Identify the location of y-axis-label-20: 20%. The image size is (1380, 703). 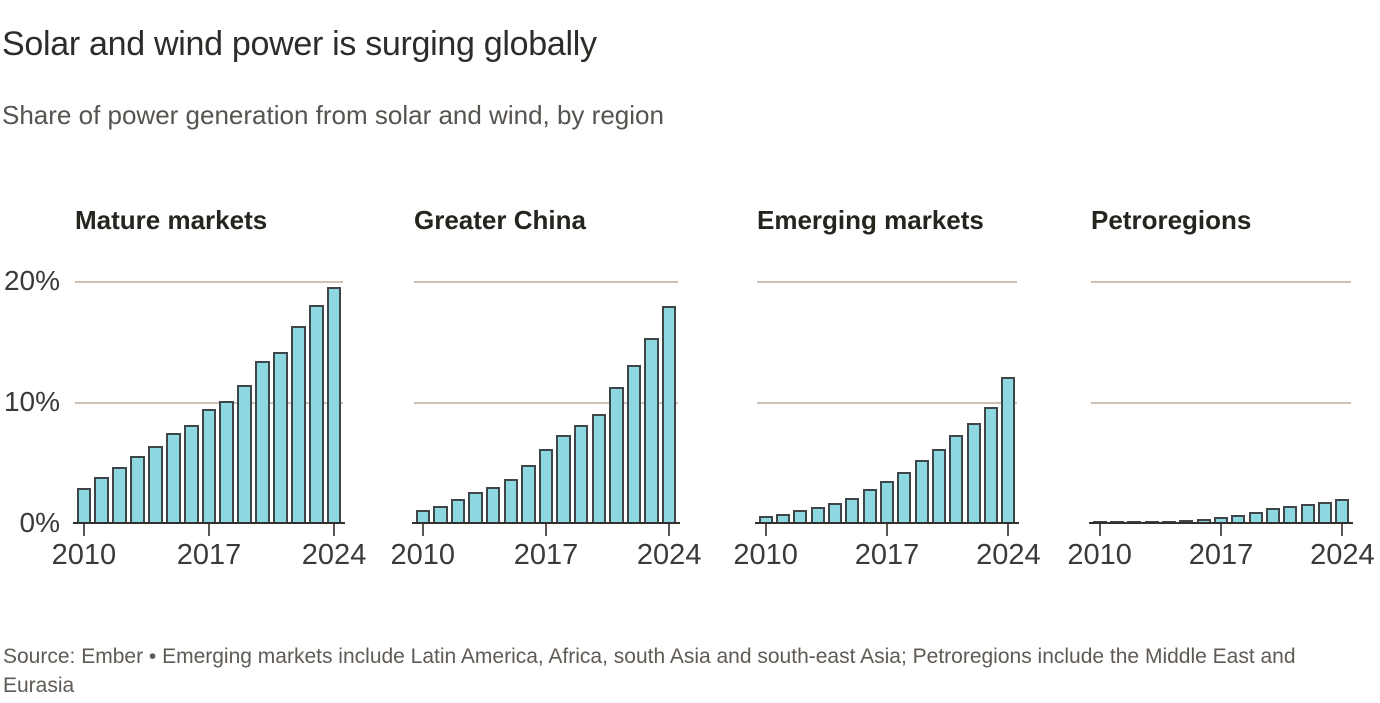
(31, 280).